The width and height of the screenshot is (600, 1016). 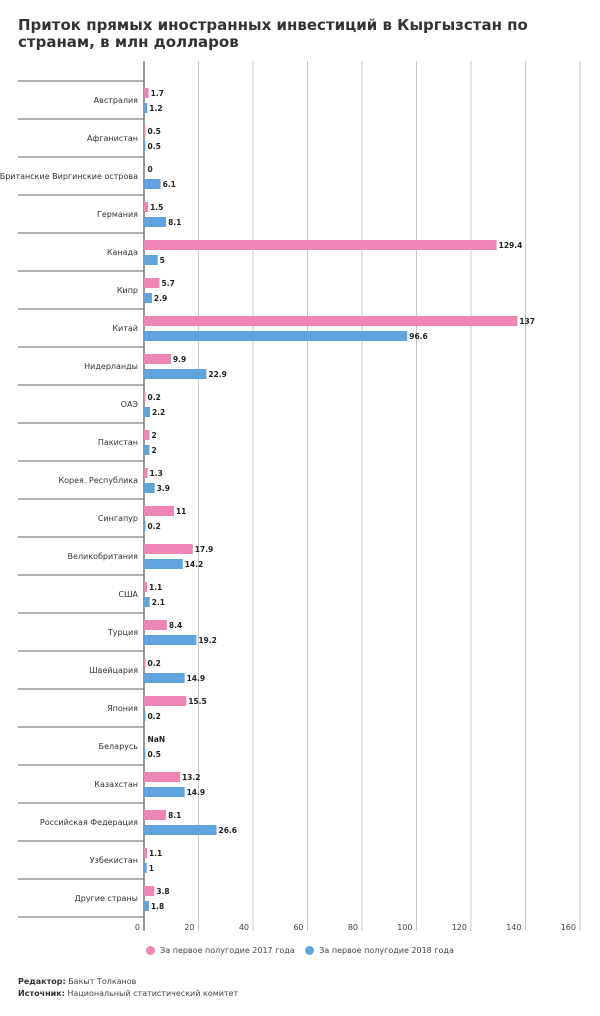 What do you see at coordinates (42, 981) in the screenshot?
I see `editor-label: Редактор:` at bounding box center [42, 981].